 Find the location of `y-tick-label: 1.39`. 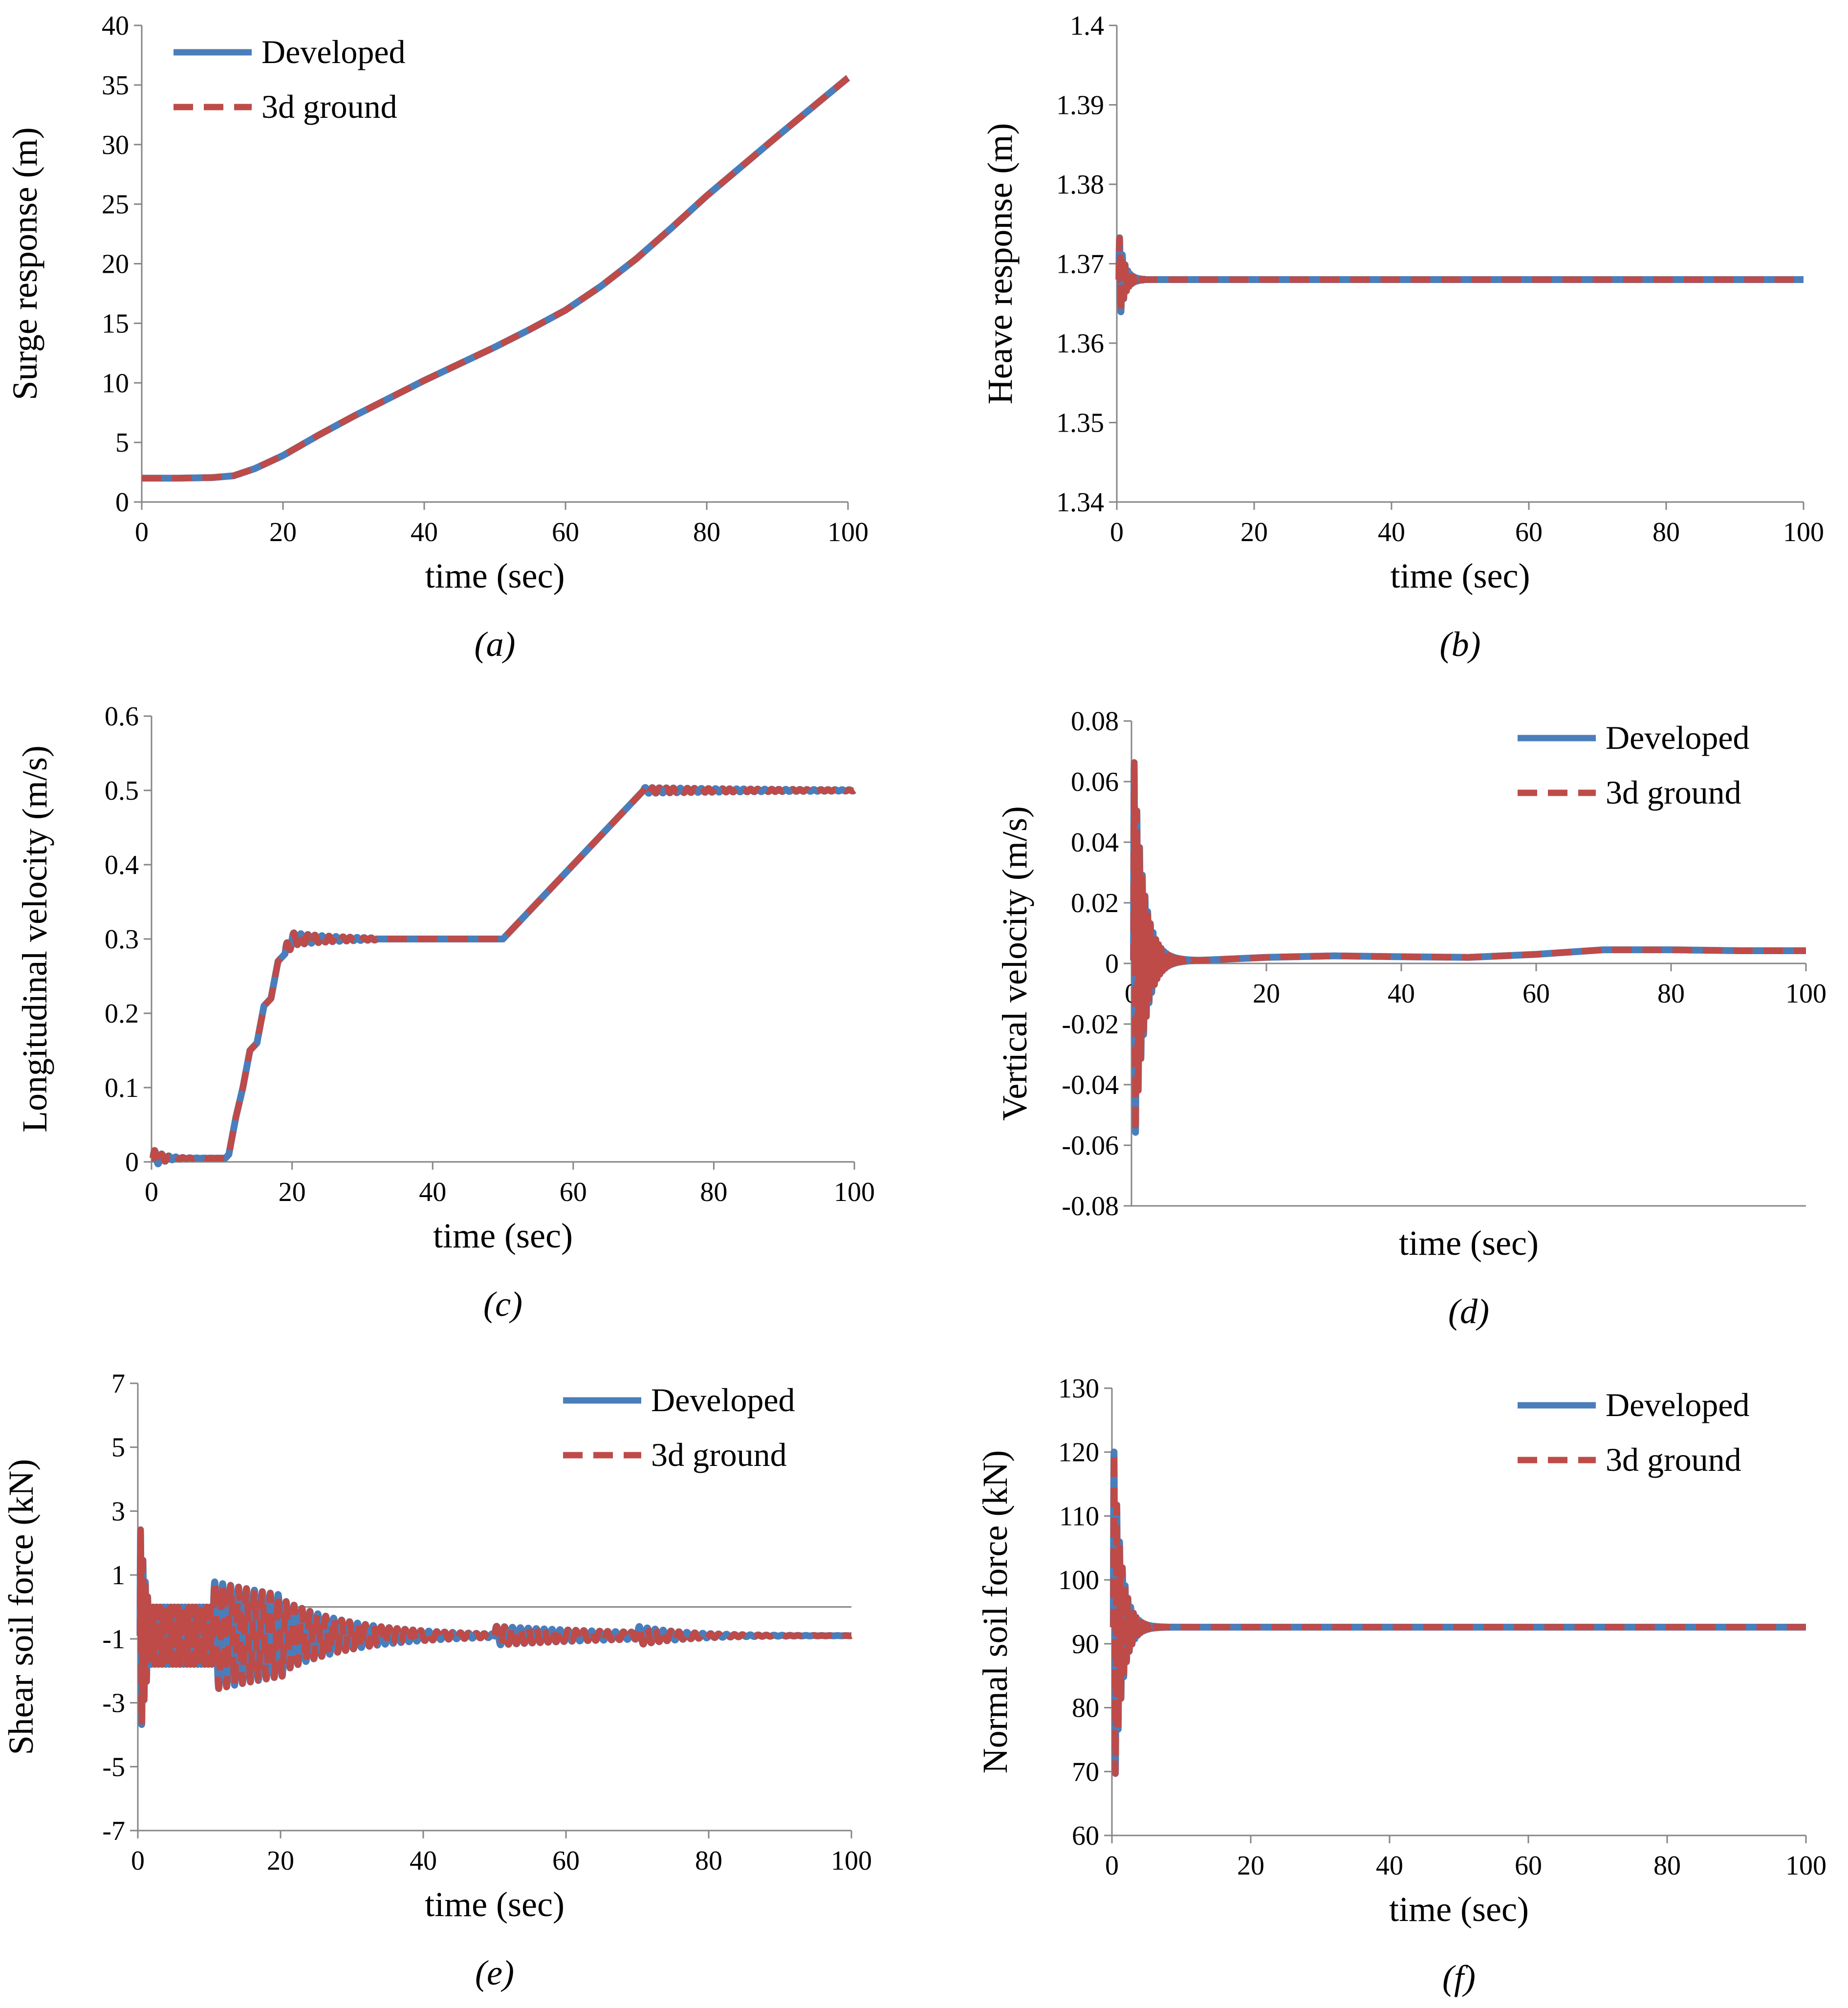

y-tick-label: 1.39 is located at coordinates (1080, 105).